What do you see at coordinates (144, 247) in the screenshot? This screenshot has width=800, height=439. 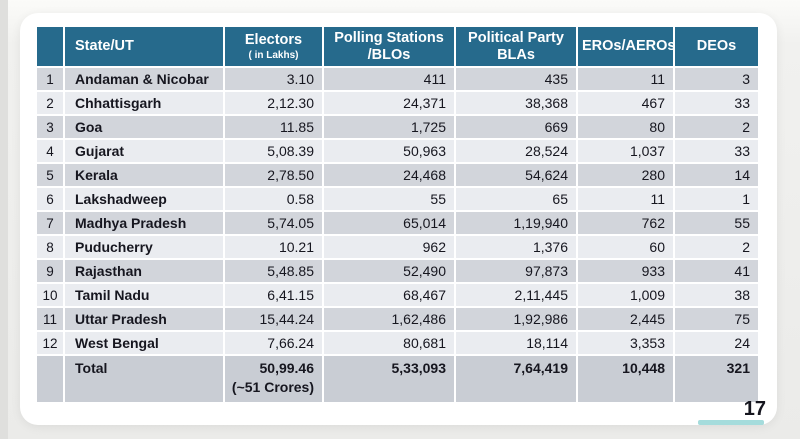 I see `cell-state: Puducherry` at bounding box center [144, 247].